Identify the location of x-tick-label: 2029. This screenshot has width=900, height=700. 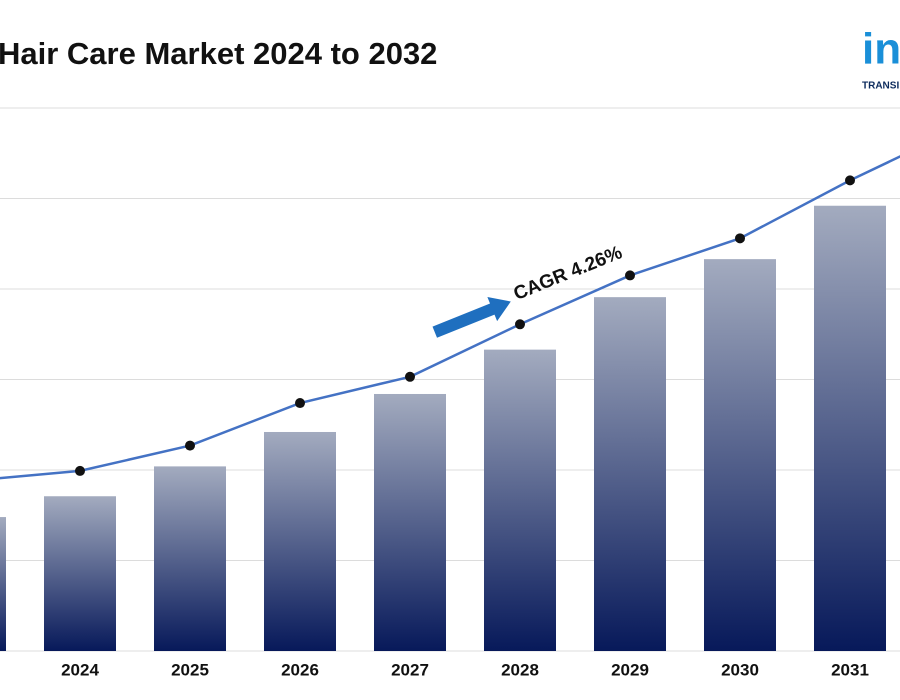
(630, 669).